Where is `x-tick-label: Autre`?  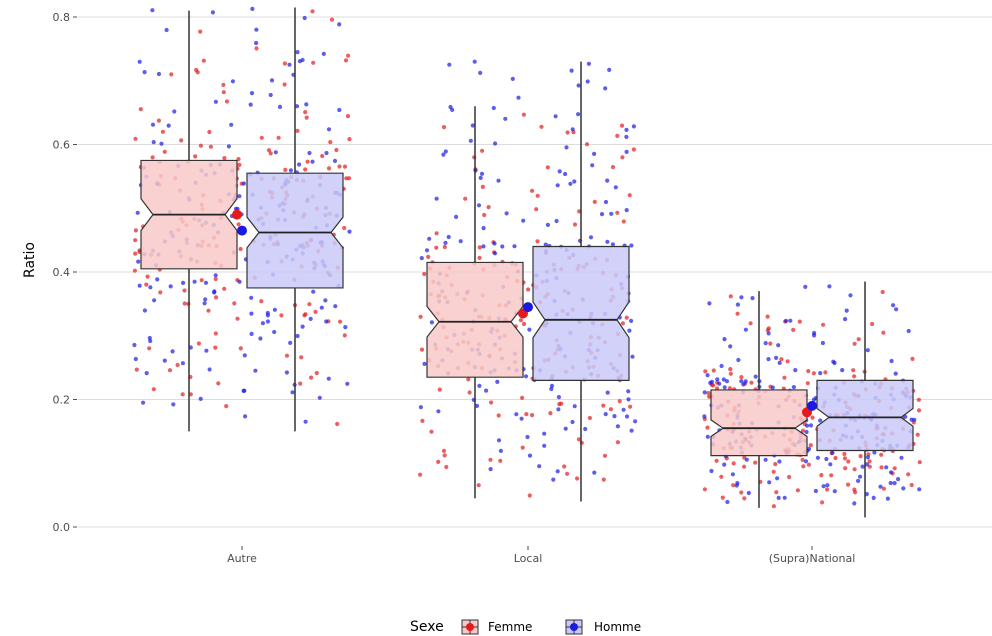
x-tick-label: Autre is located at coordinates (242, 558).